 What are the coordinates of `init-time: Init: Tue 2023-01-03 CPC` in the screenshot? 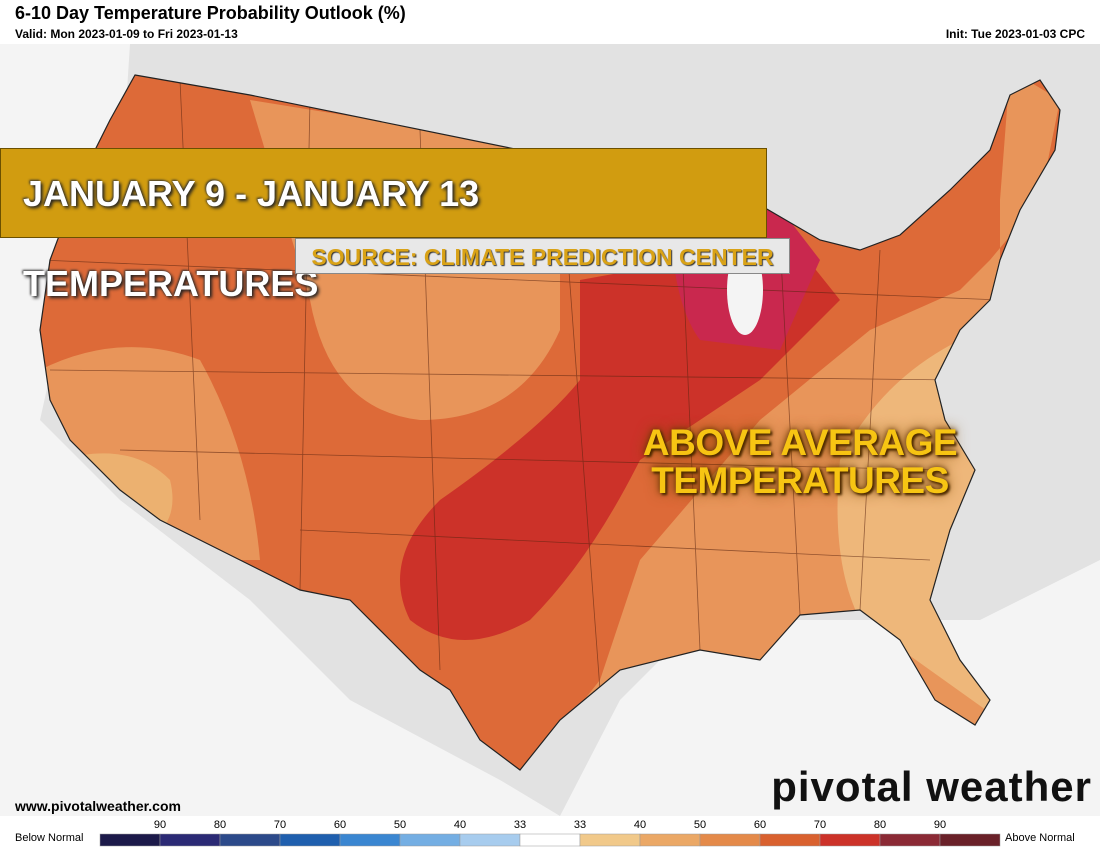 It's located at (1015, 34).